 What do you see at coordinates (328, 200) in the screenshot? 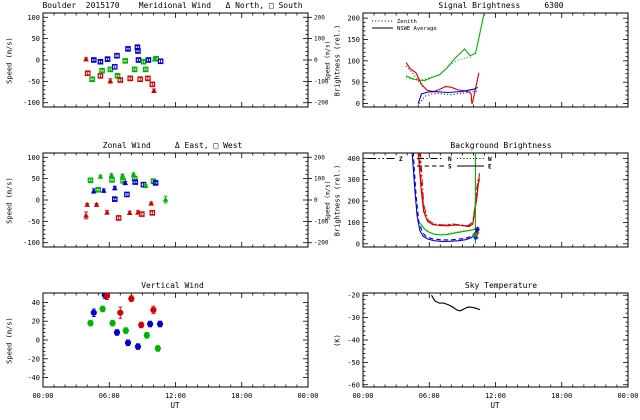
I see `y2label-speed-zonal: Speed (m/s)` at bounding box center [328, 200].